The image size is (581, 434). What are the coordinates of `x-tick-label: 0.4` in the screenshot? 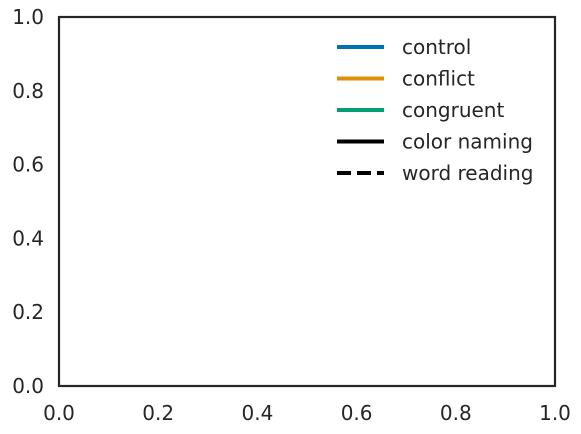 It's located at (257, 413).